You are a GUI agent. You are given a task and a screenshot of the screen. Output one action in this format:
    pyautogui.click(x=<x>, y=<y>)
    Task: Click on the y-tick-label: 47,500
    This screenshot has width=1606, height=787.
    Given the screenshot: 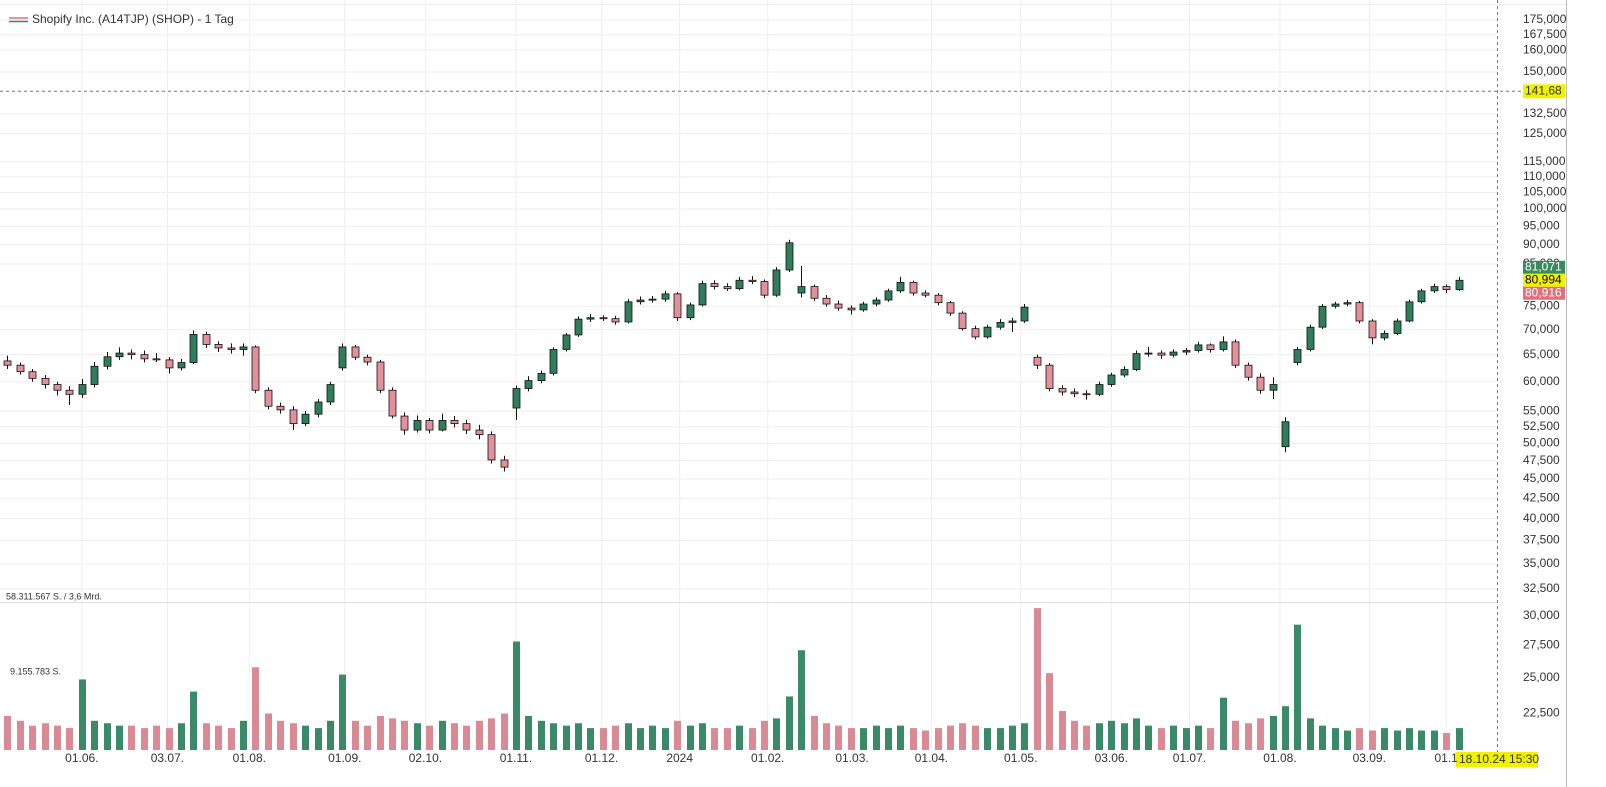 What is the action you would take?
    pyautogui.click(x=1541, y=460)
    